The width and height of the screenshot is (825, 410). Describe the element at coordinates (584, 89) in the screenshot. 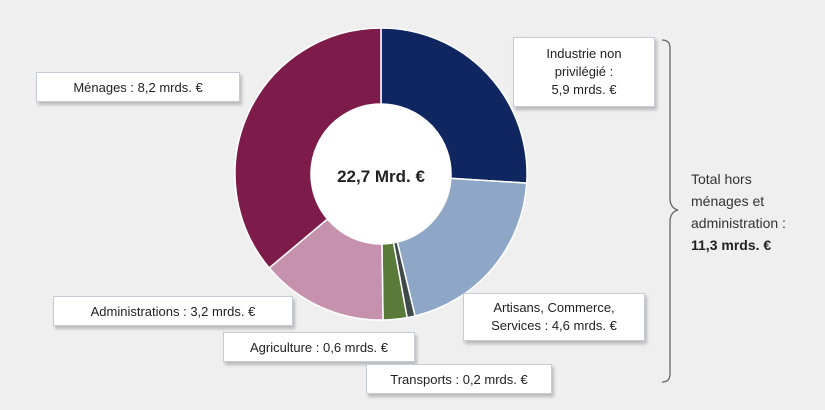

I see `label-industrie-line3: 5,9 mrds. €` at that location.